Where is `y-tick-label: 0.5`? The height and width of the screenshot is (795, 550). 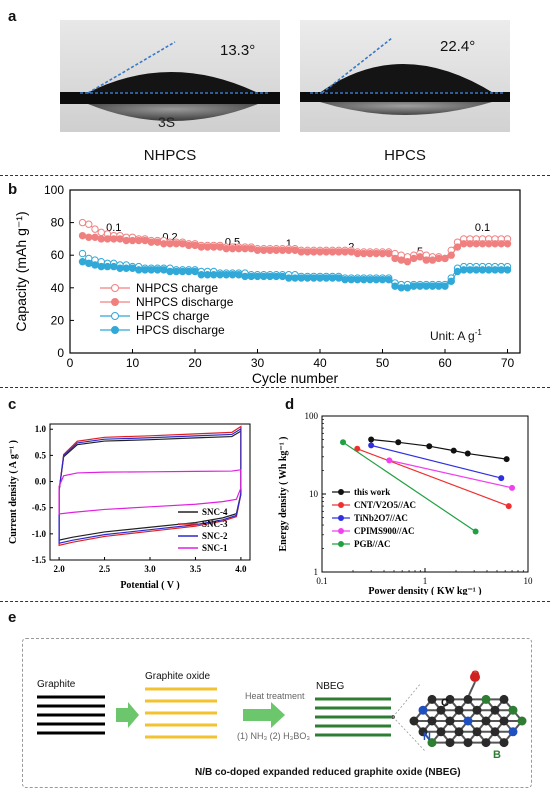
y-tick-label: 0.5 is located at coordinates (41, 455).